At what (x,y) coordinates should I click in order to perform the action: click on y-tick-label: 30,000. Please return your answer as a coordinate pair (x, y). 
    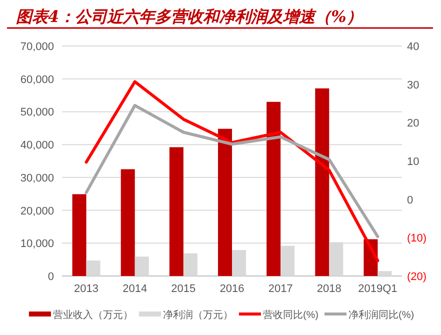
    Looking at the image, I should click on (37, 178).